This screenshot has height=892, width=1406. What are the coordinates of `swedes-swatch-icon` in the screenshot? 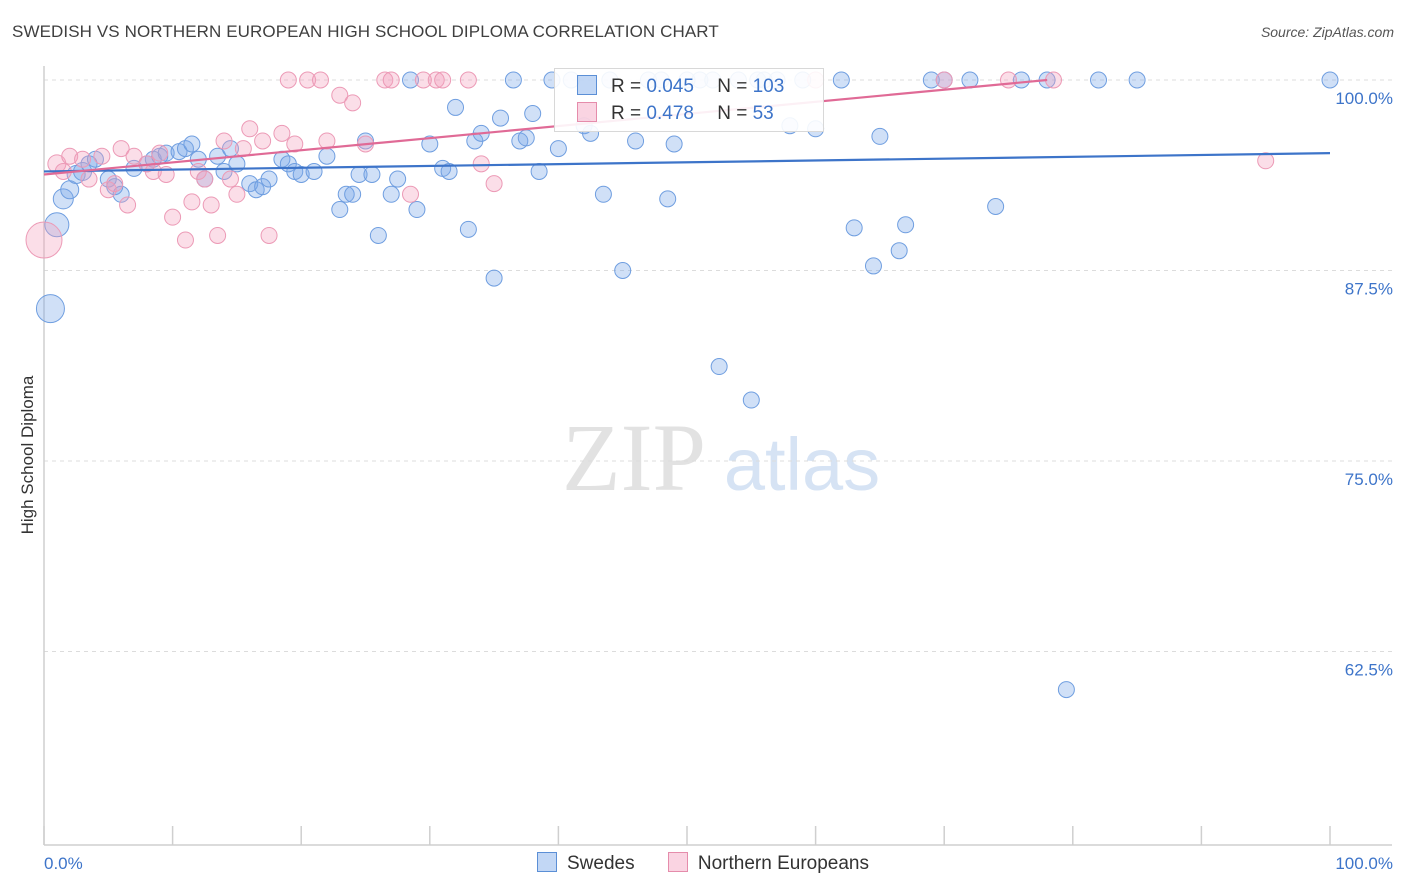 It's located at (587, 85).